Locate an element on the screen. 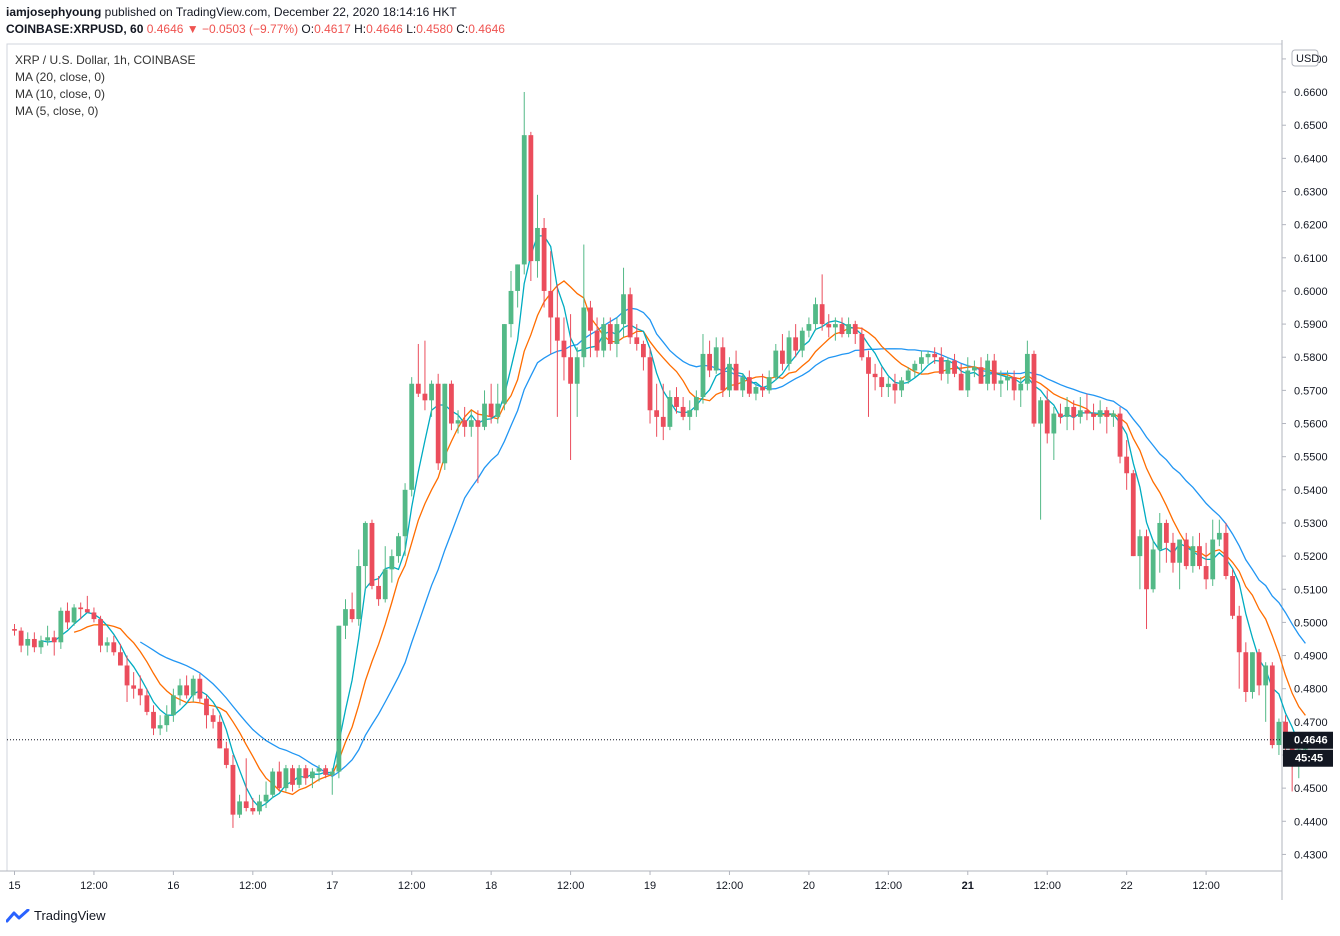 The width and height of the screenshot is (1340, 936). legend-ma5: MA (5, close, 0) is located at coordinates (57, 111).